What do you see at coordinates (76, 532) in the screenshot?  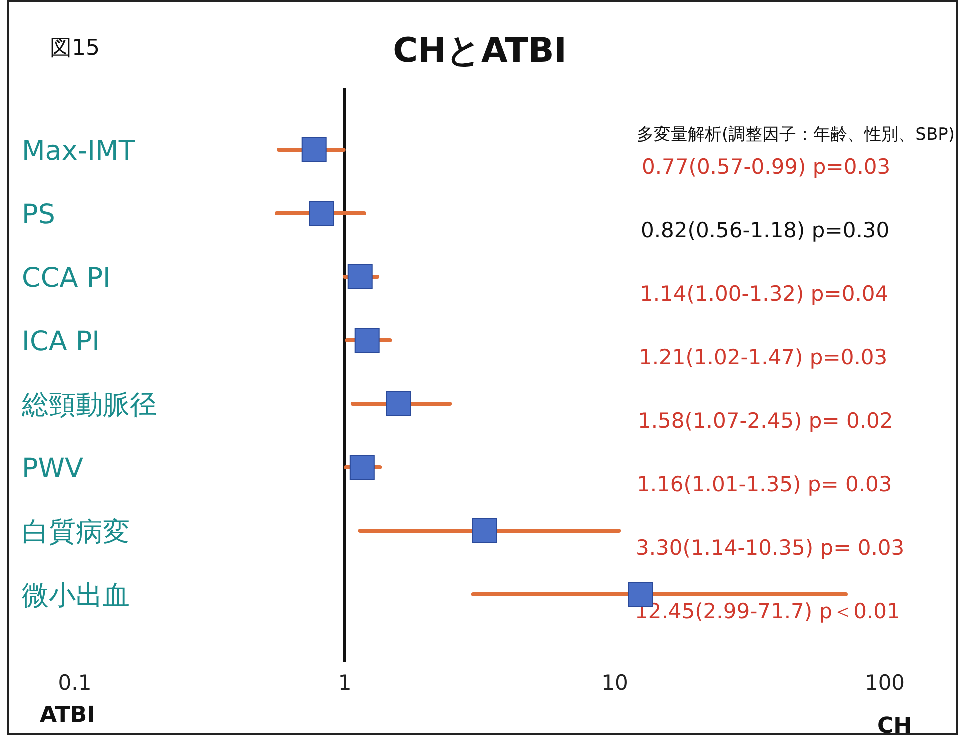 I see `y-tick-label: 白質病変` at bounding box center [76, 532].